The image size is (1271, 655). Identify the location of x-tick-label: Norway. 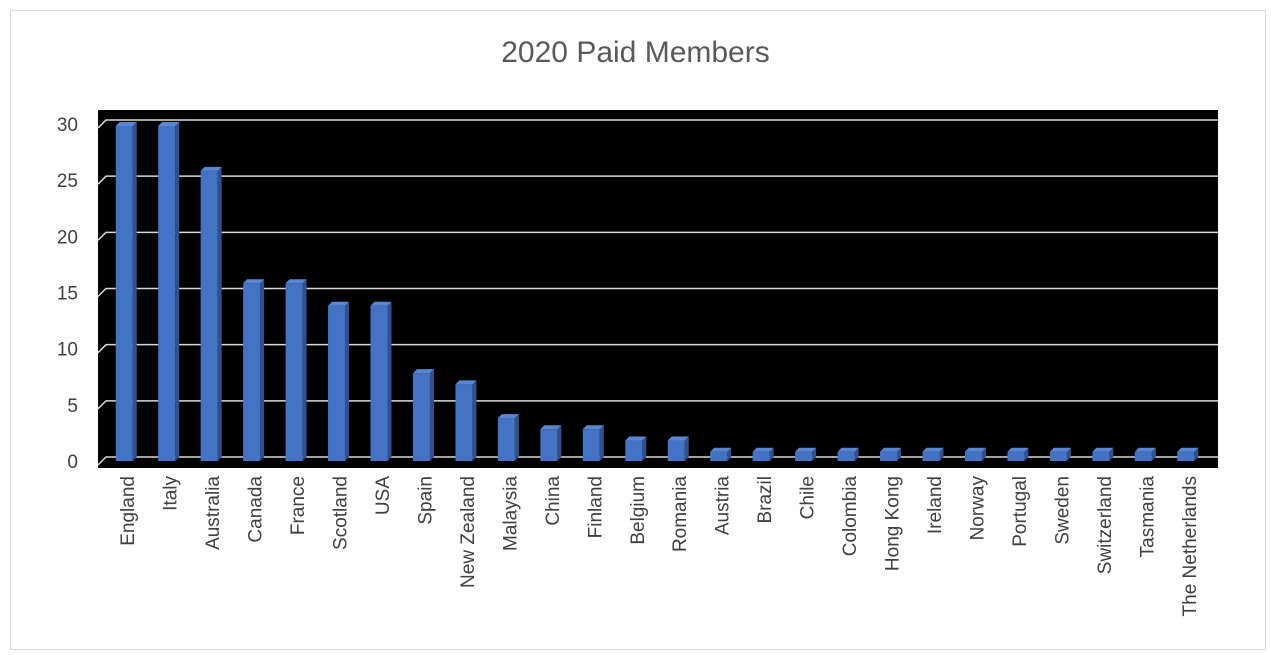
(977, 508).